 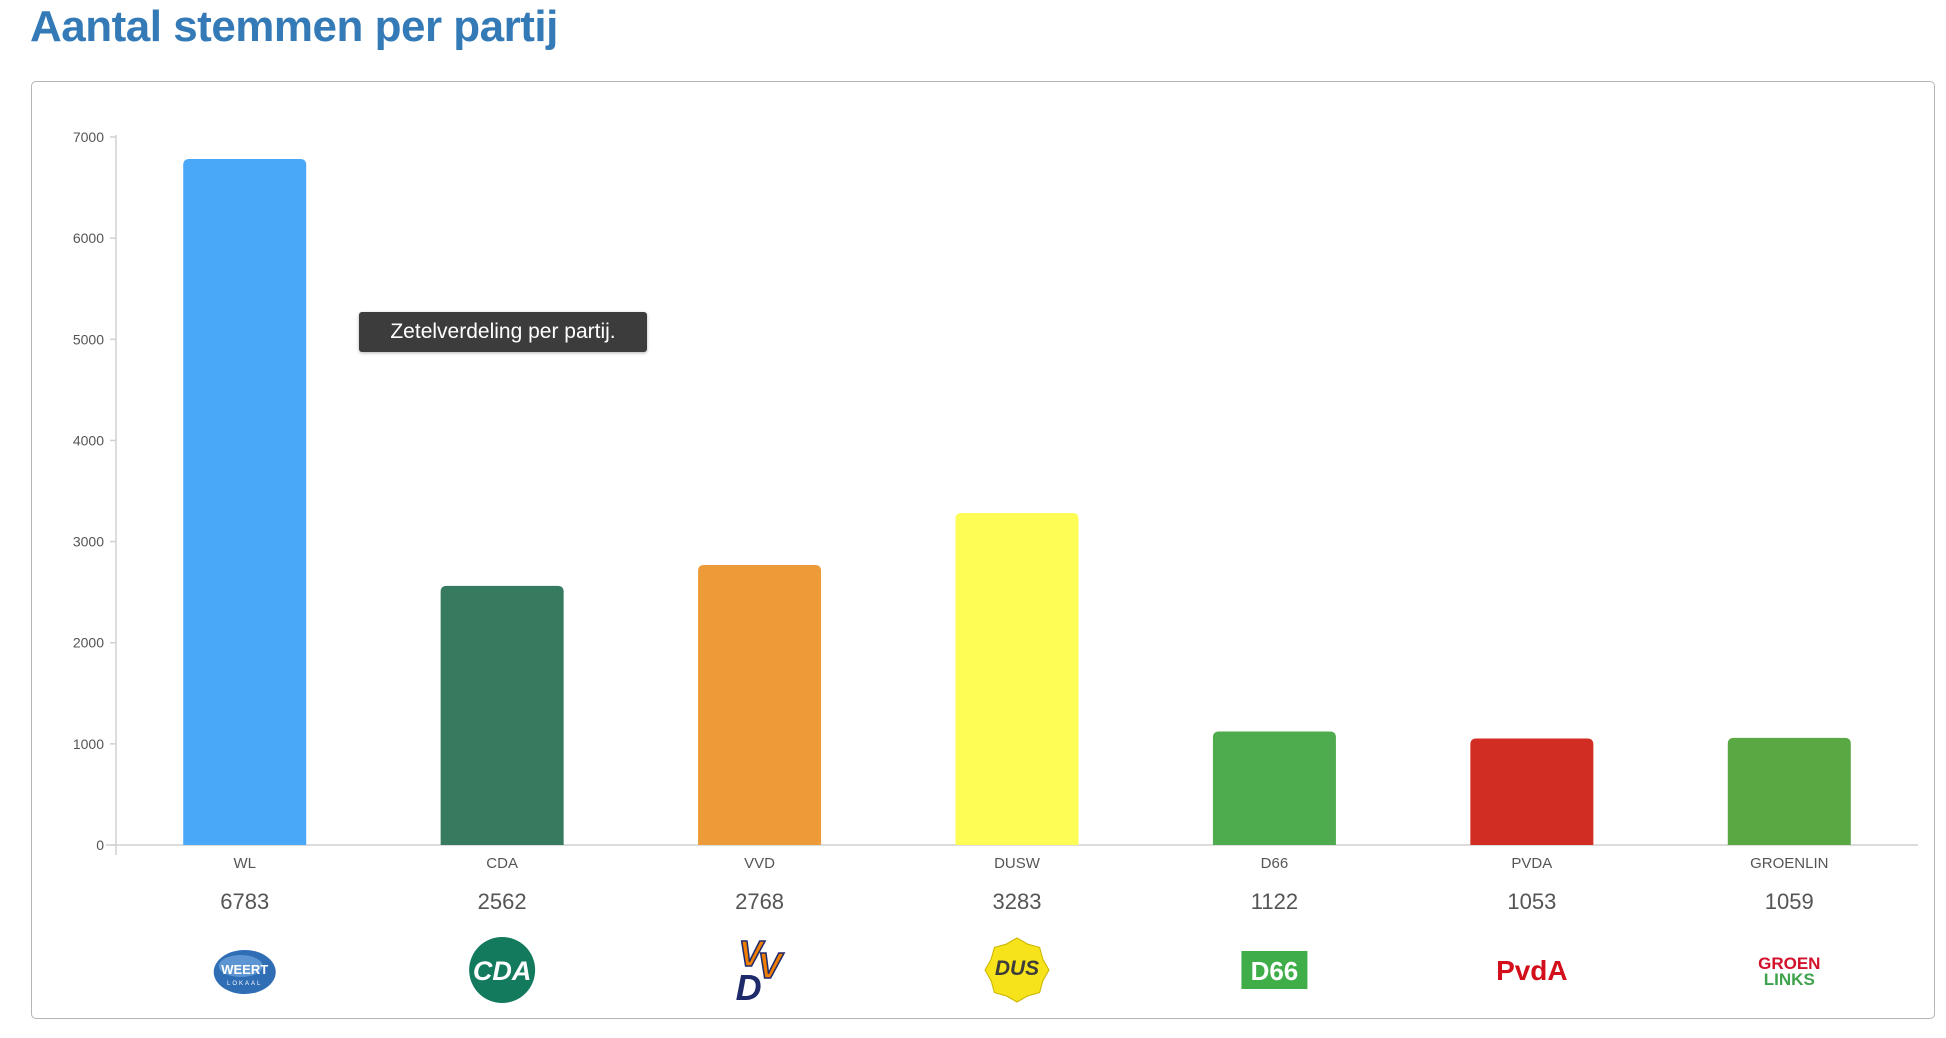 What do you see at coordinates (88, 643) in the screenshot?
I see `y-tick-label: 2000` at bounding box center [88, 643].